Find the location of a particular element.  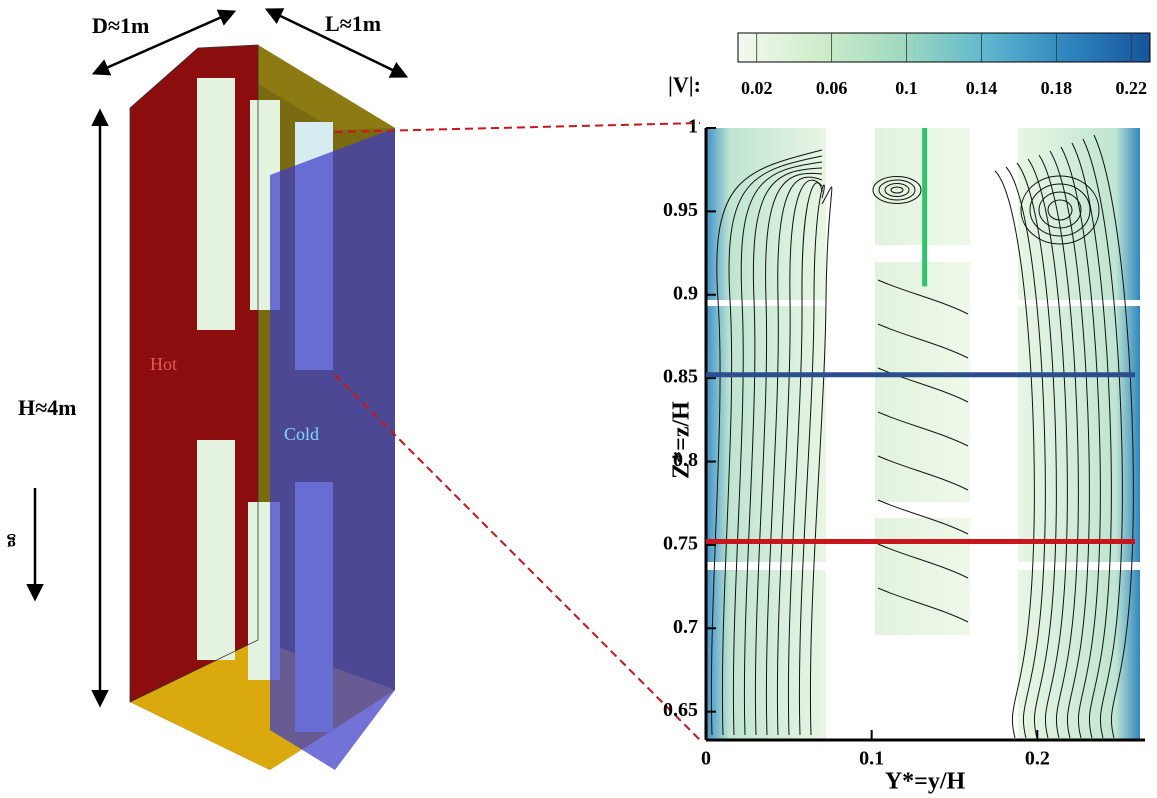

x-tick-label: 0 is located at coordinates (706, 759).